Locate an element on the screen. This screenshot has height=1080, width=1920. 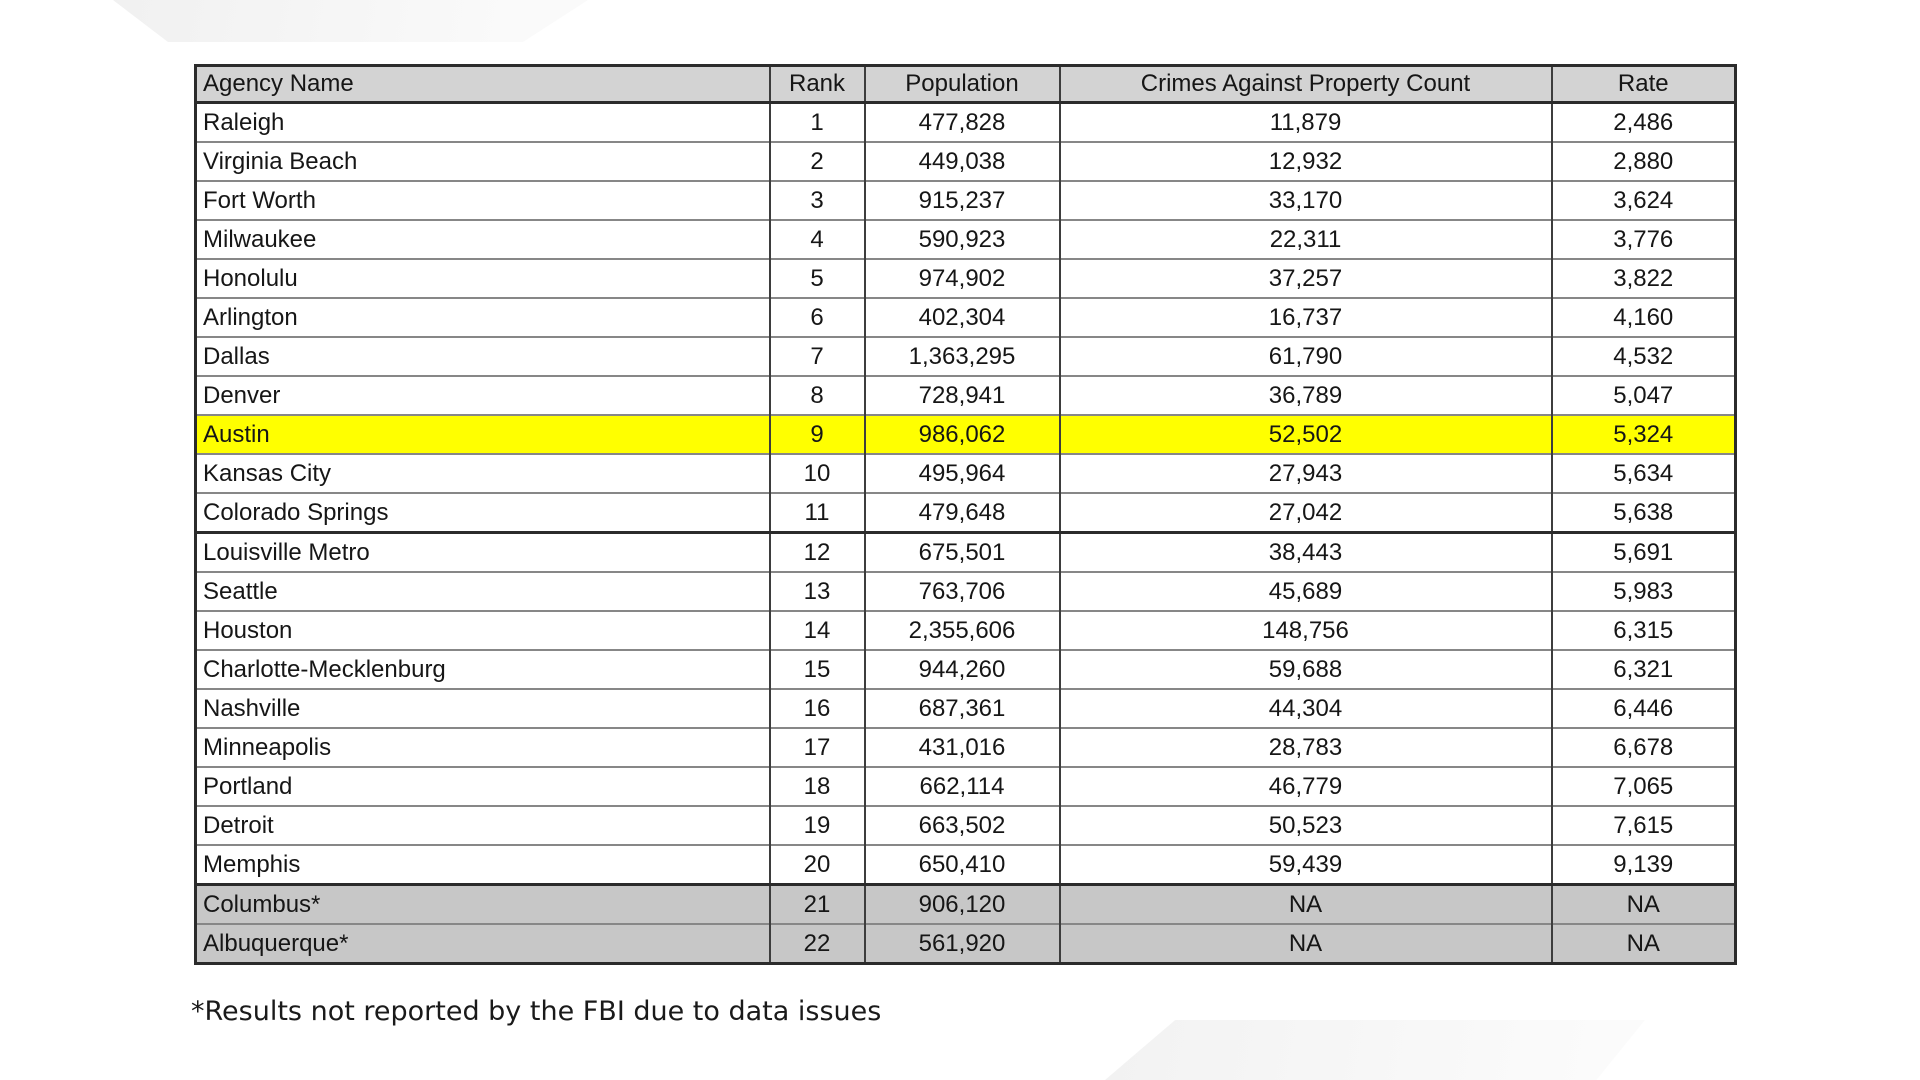
table-row: Columbus* 21 906,120 NA NA is located at coordinates (965, 903).